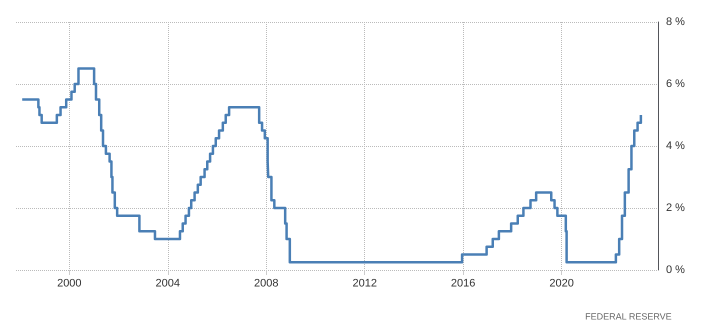 The image size is (708, 335). Describe the element at coordinates (676, 22) in the screenshot. I see `y-tick-label: 8 %` at that location.